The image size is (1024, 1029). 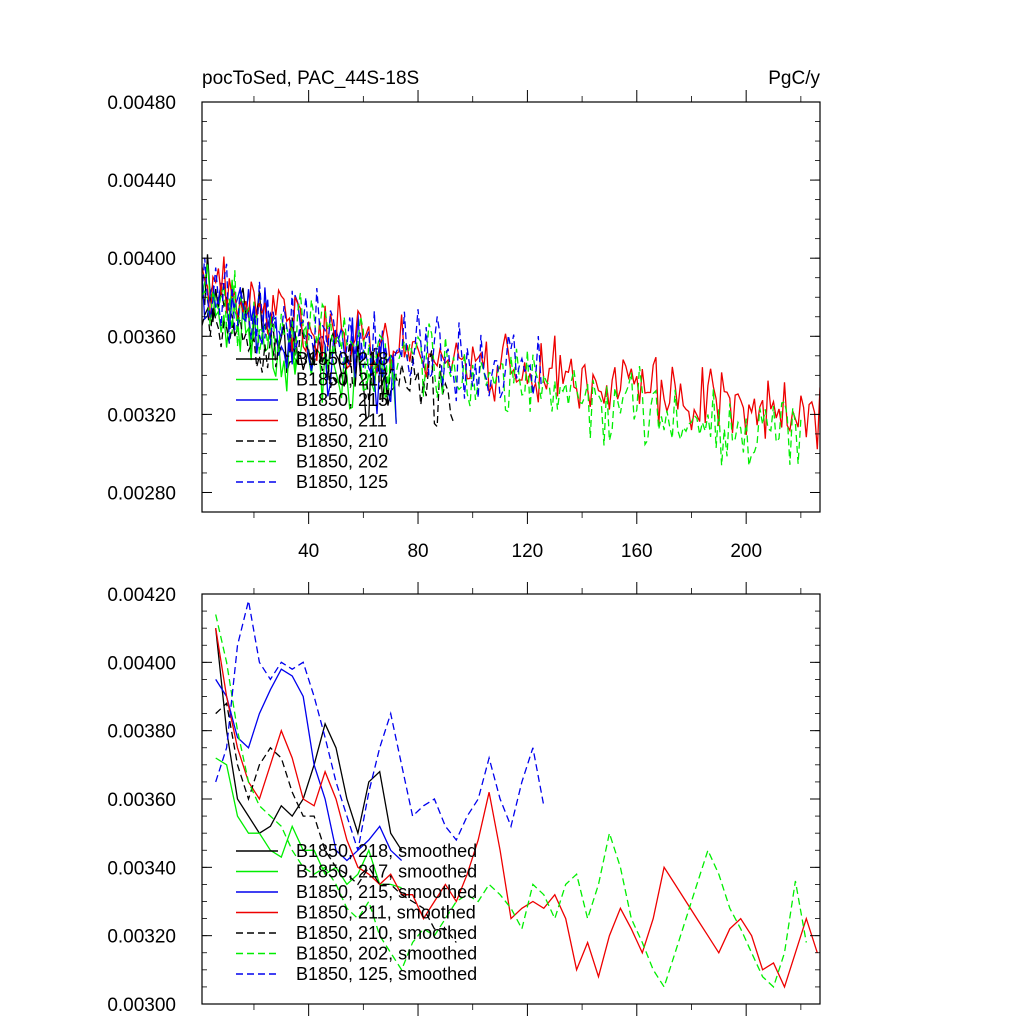 I want to click on xtick-label: 120, so click(x=528, y=551).